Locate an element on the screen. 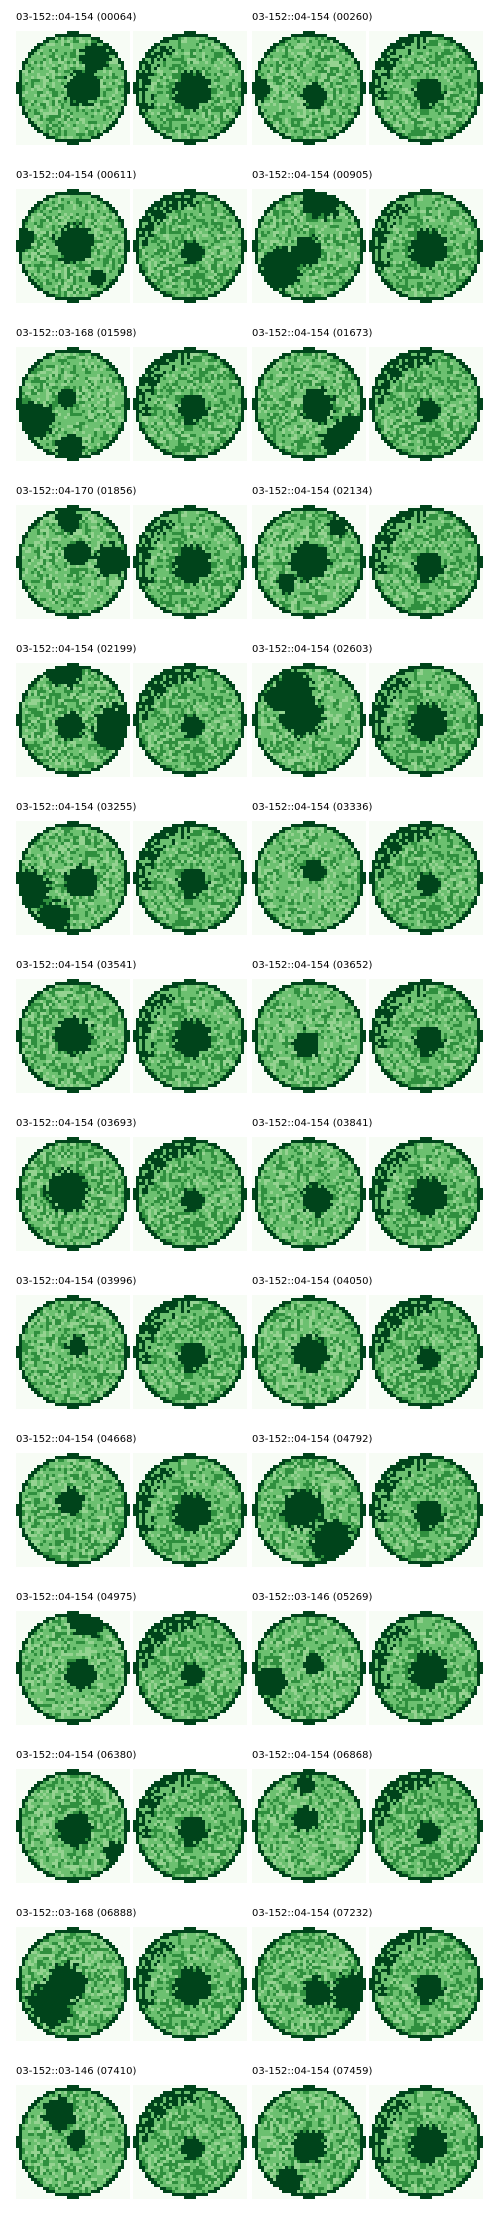  wafer-panel: 03-152::04-154 (07459) is located at coordinates (369, 2141).